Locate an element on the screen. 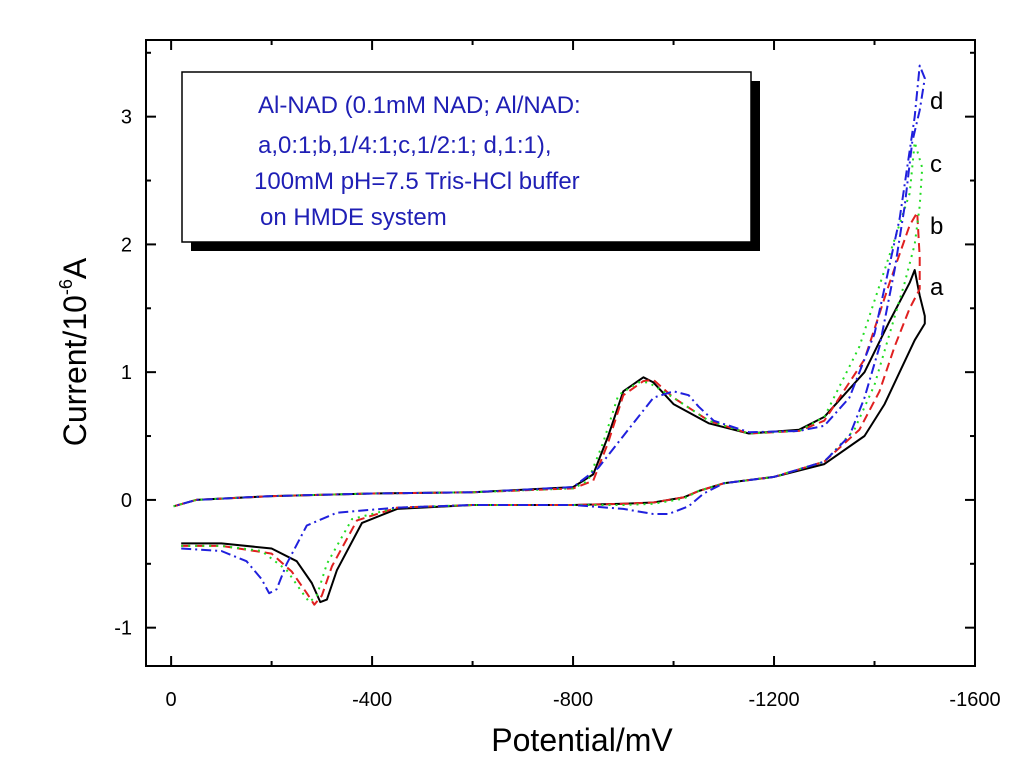 The height and width of the screenshot is (775, 1024). y-tick-label: 2 is located at coordinates (126, 245).